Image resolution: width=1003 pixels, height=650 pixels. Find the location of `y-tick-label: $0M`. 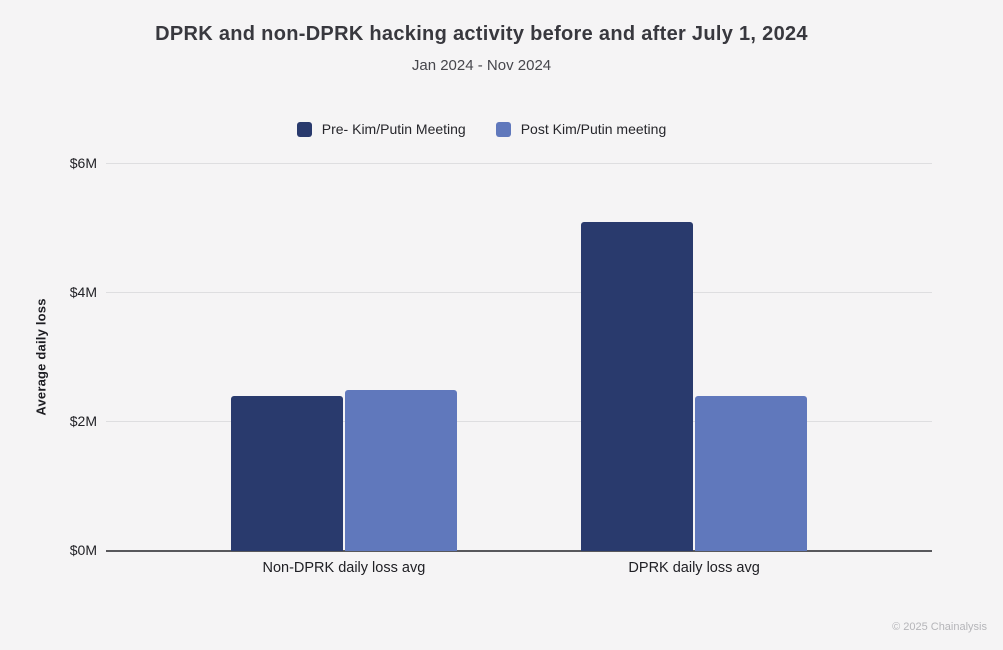

y-tick-label: $0M is located at coordinates (83, 550).